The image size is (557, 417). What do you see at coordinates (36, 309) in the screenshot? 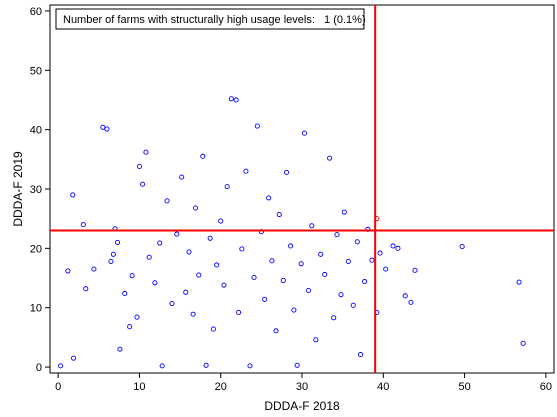
I see `y-tick-label: 10` at bounding box center [36, 309].